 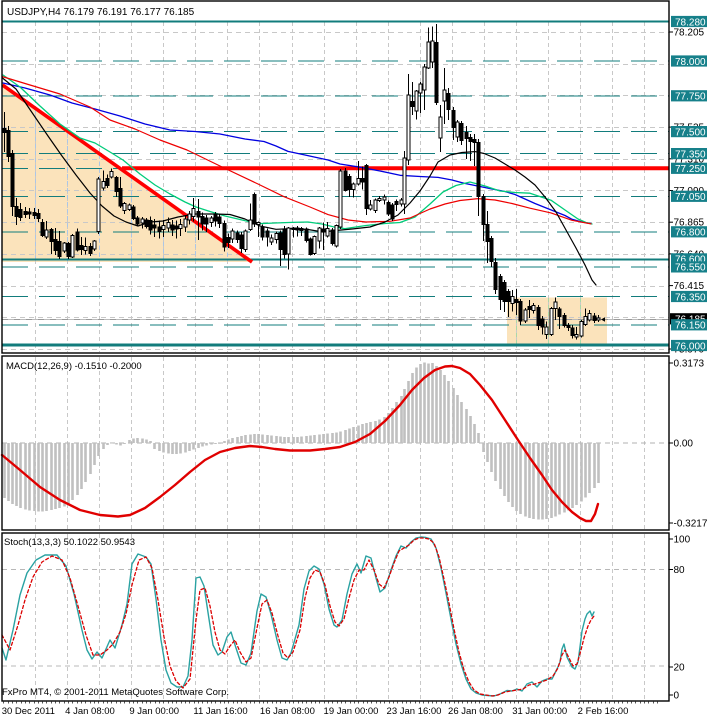 What do you see at coordinates (690, 268) in the screenshot?
I see `svg-text: 76.550` at bounding box center [690, 268].